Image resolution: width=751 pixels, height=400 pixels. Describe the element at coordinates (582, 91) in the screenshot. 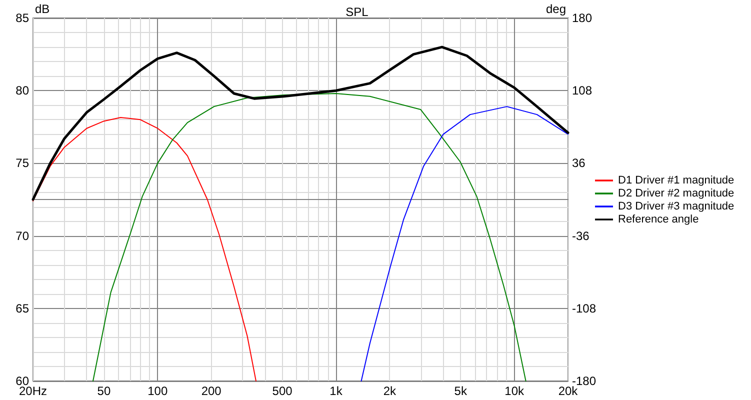

I see `y2-tick-label: 108` at that location.